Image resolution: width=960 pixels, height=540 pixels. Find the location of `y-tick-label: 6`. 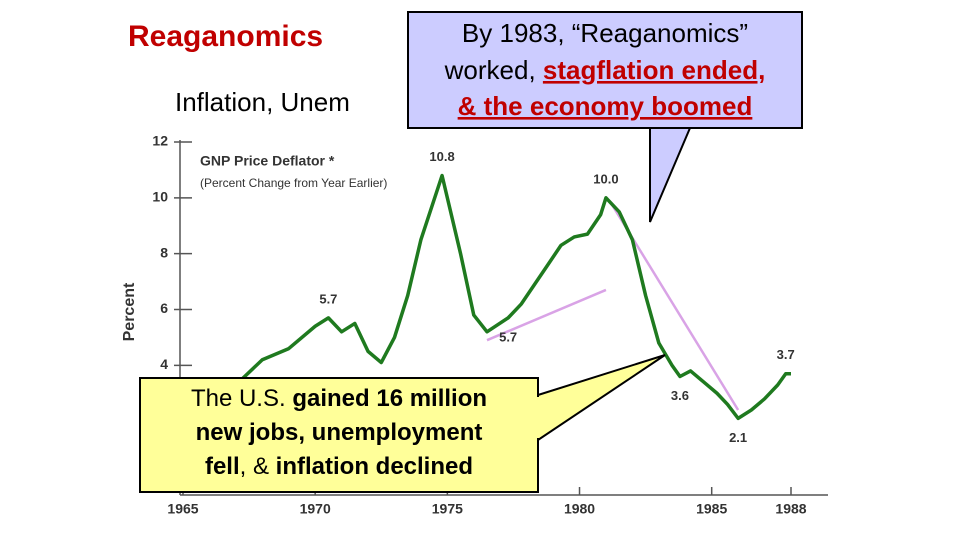

y-tick-label: 6 is located at coordinates (164, 308).